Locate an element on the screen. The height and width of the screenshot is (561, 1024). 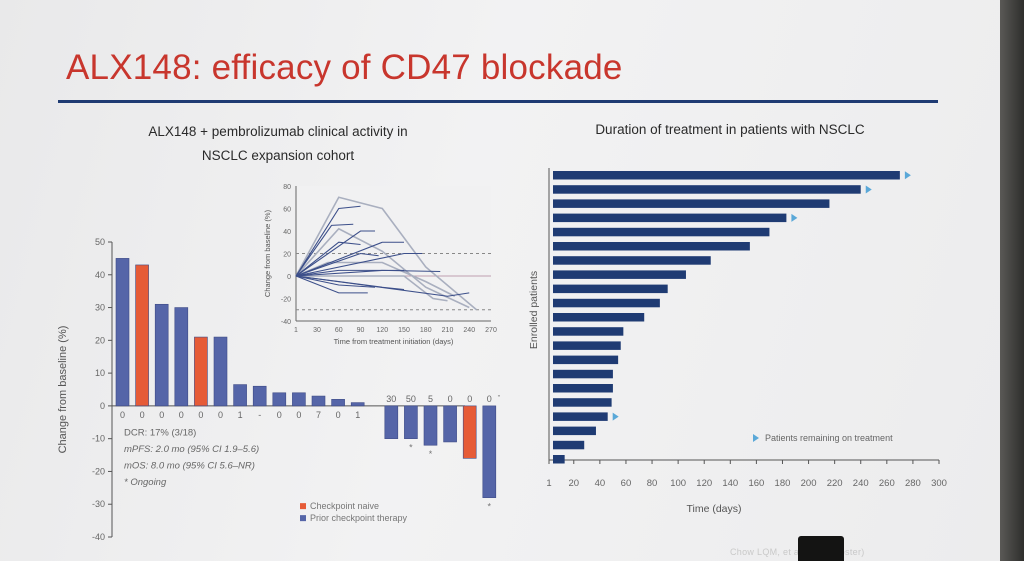
duration-x-axis-label: Time (days) is located at coordinates (713, 509).